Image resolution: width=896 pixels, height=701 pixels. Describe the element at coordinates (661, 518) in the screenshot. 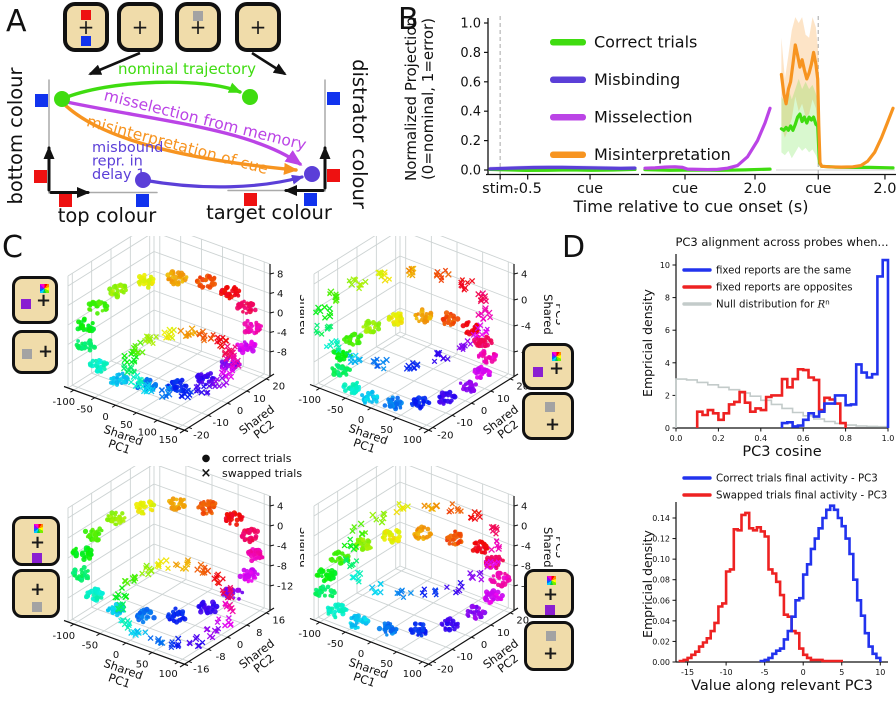

I see `svg-text: 0.14` at that location.